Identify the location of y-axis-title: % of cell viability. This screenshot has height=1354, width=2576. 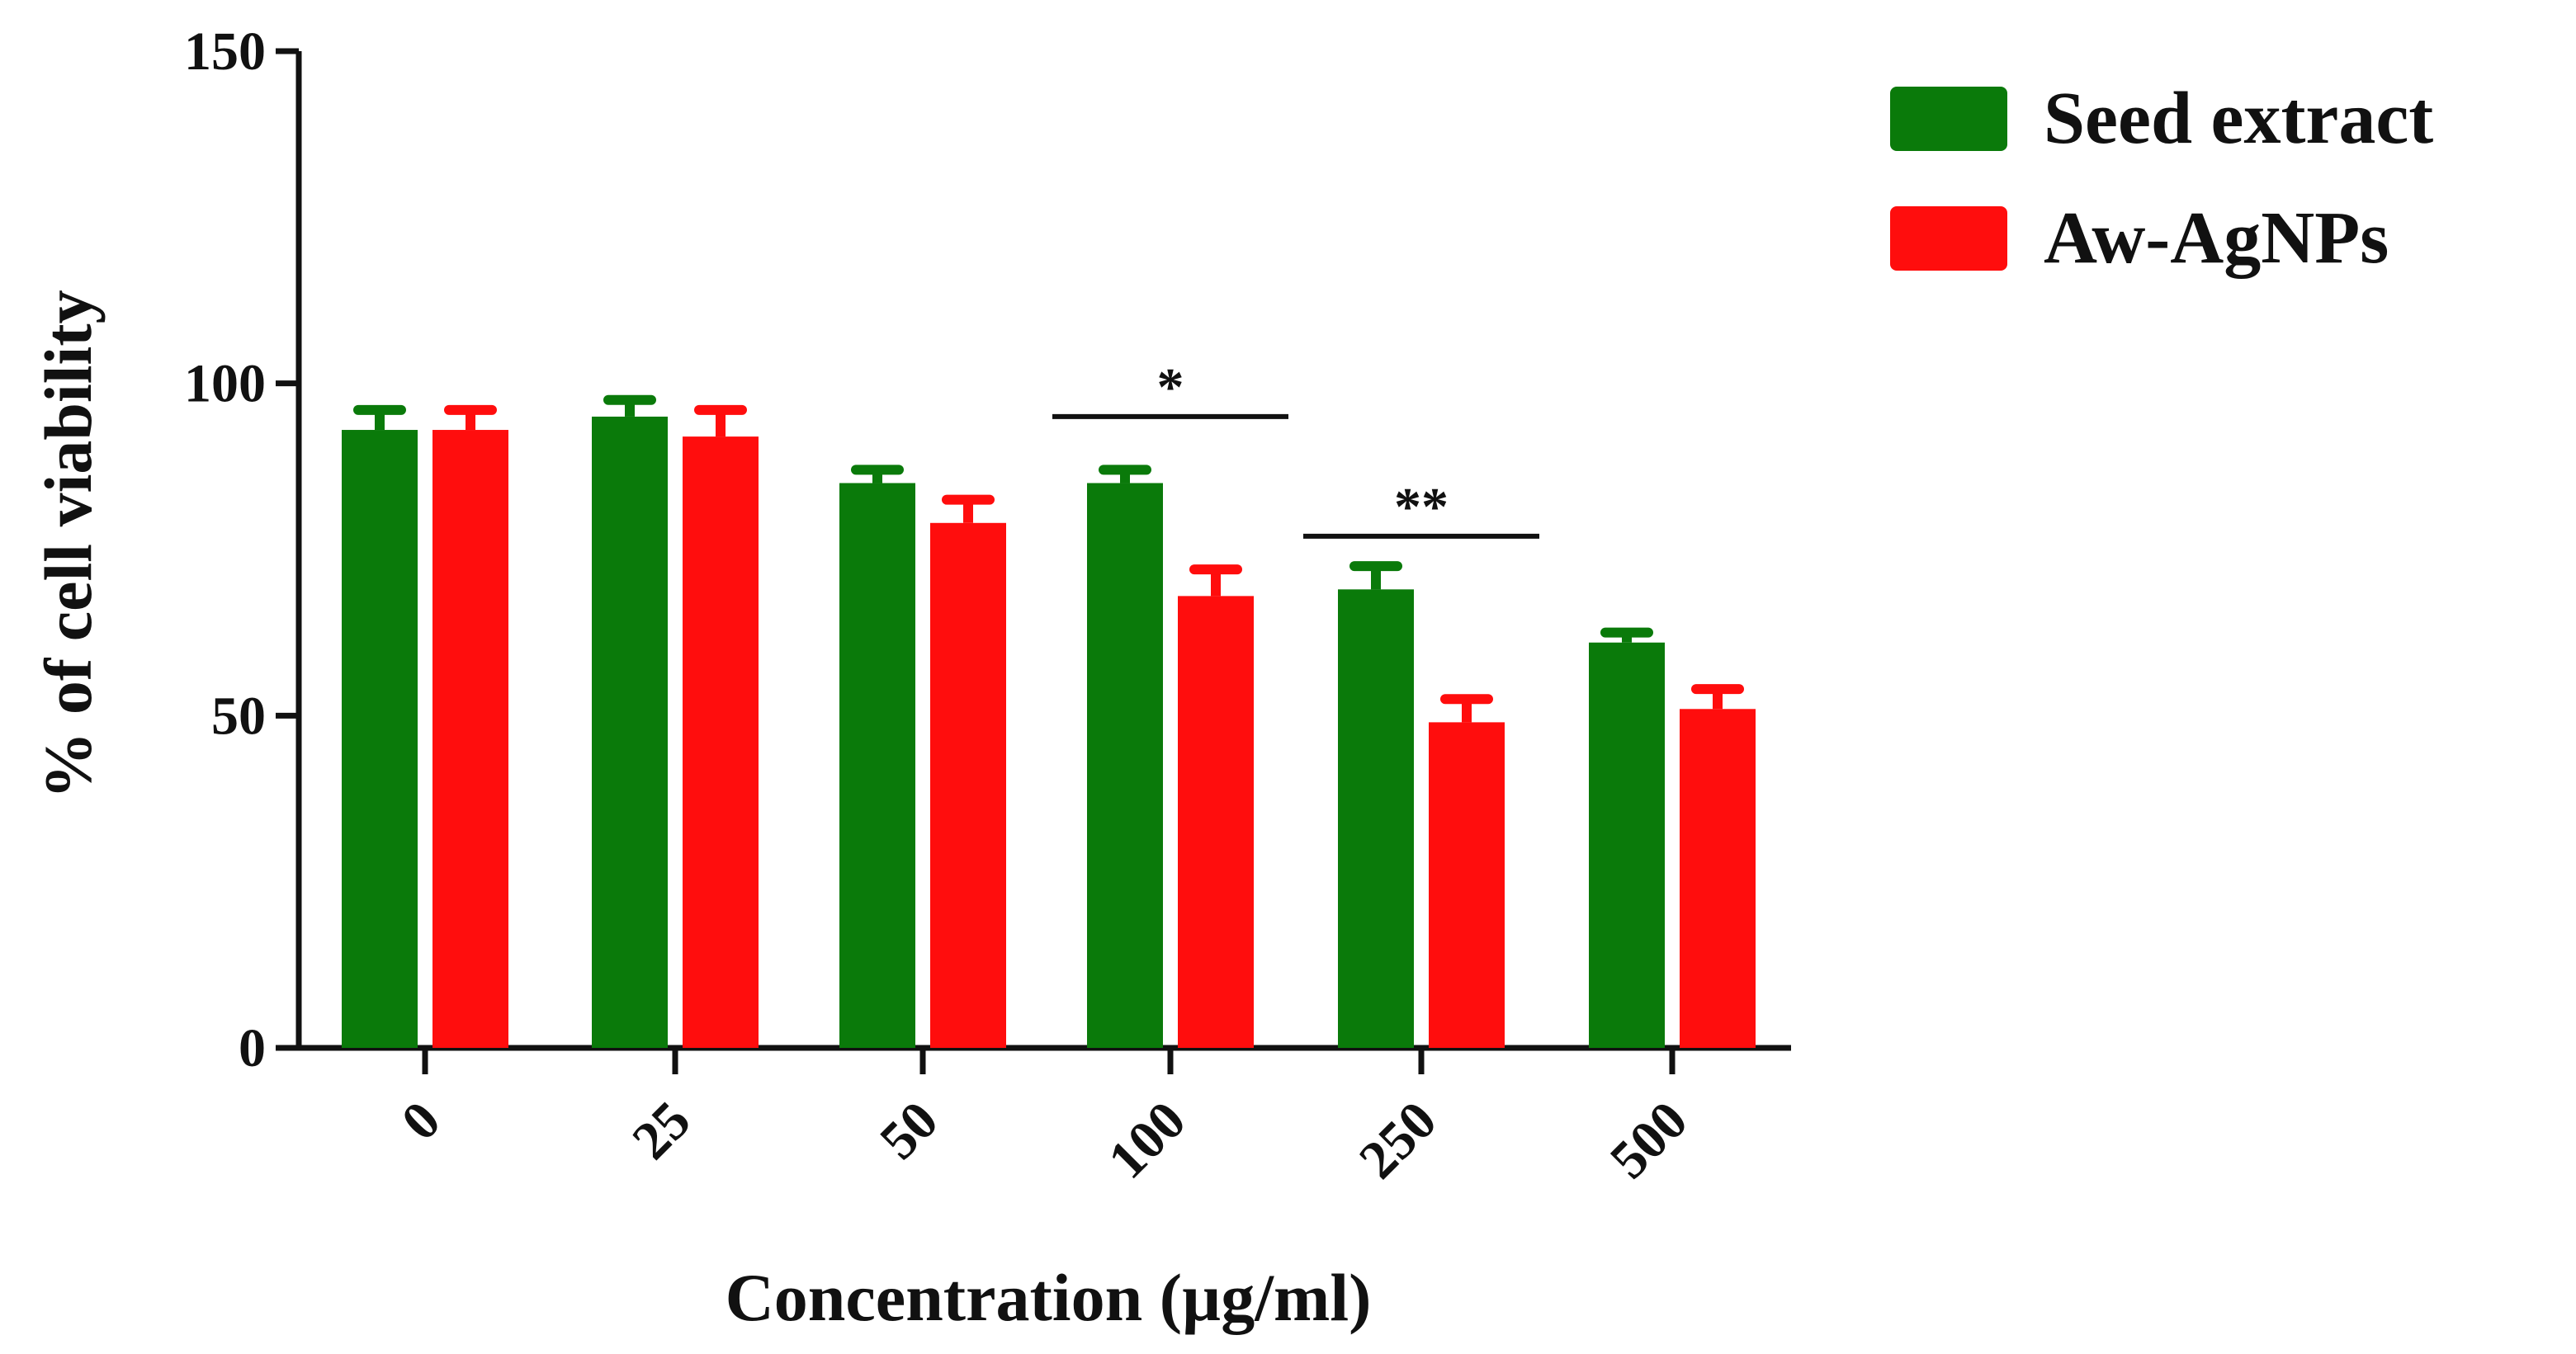
(68, 544).